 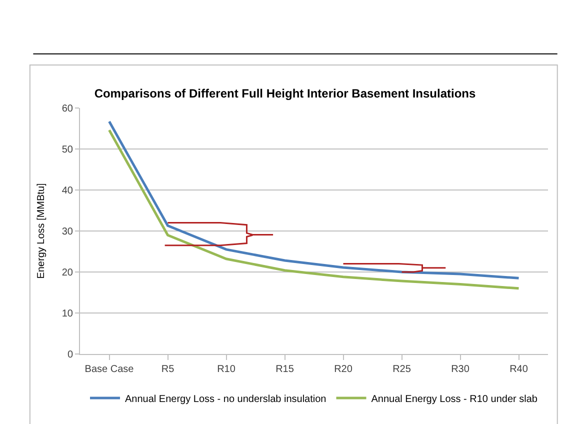 I want to click on x-tick-label: R15, so click(x=285, y=369).